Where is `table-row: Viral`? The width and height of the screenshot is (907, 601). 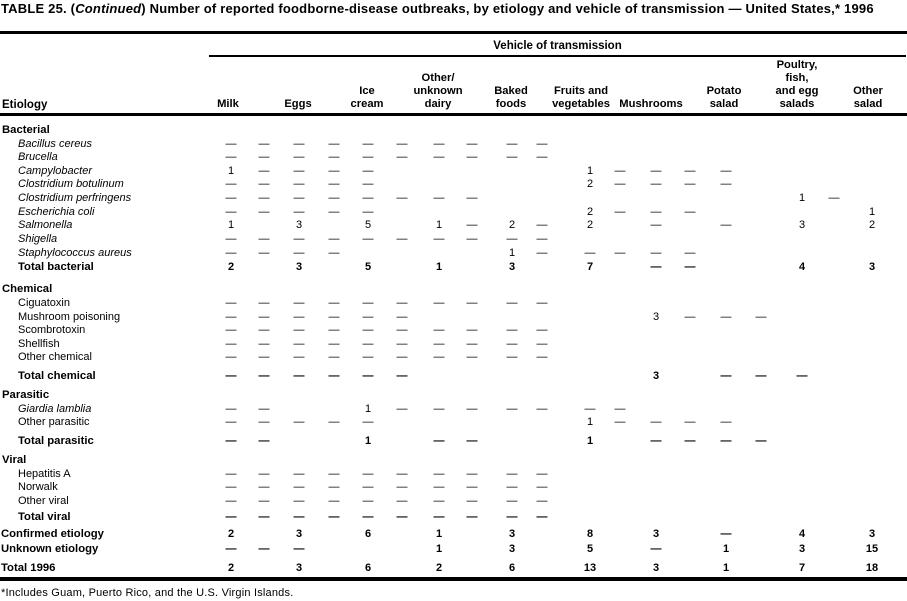 table-row: Viral is located at coordinates (453, 460).